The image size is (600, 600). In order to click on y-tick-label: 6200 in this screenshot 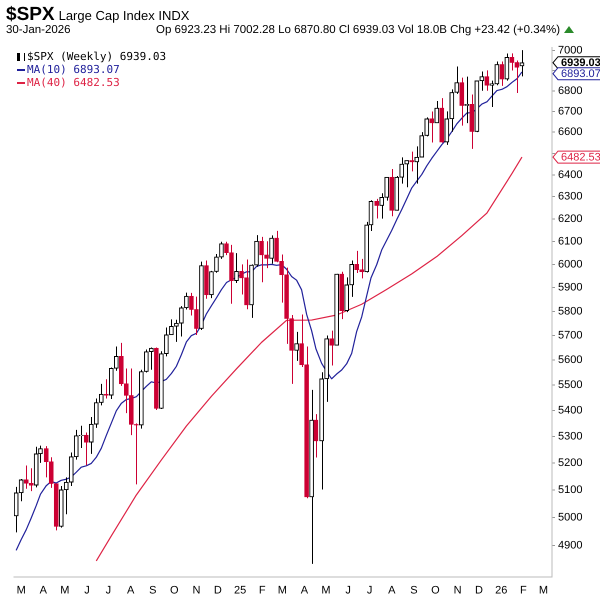, I will do `click(570, 218)`.